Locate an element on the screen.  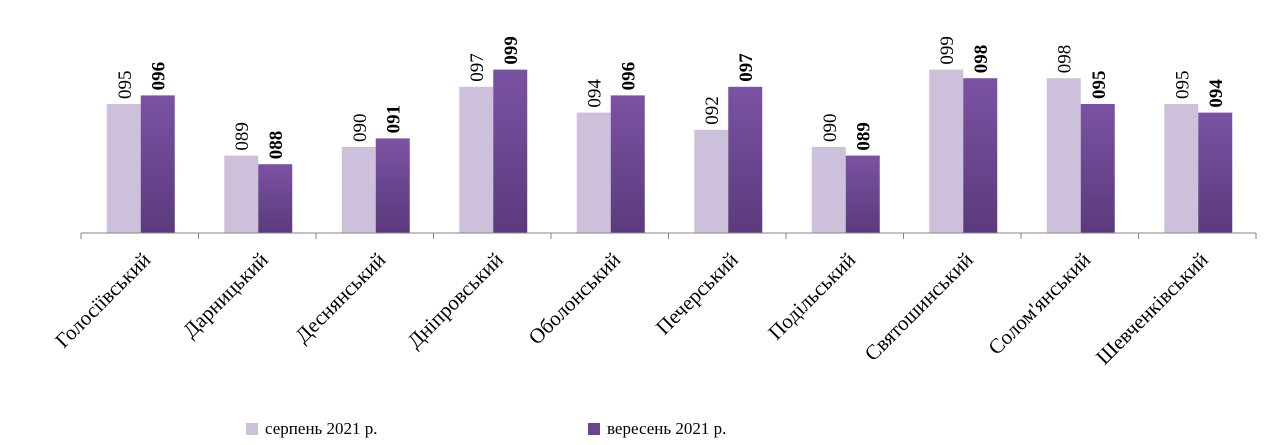
legend: серпень 2021 р. вересень 2021 р. is located at coordinates (633, 430).